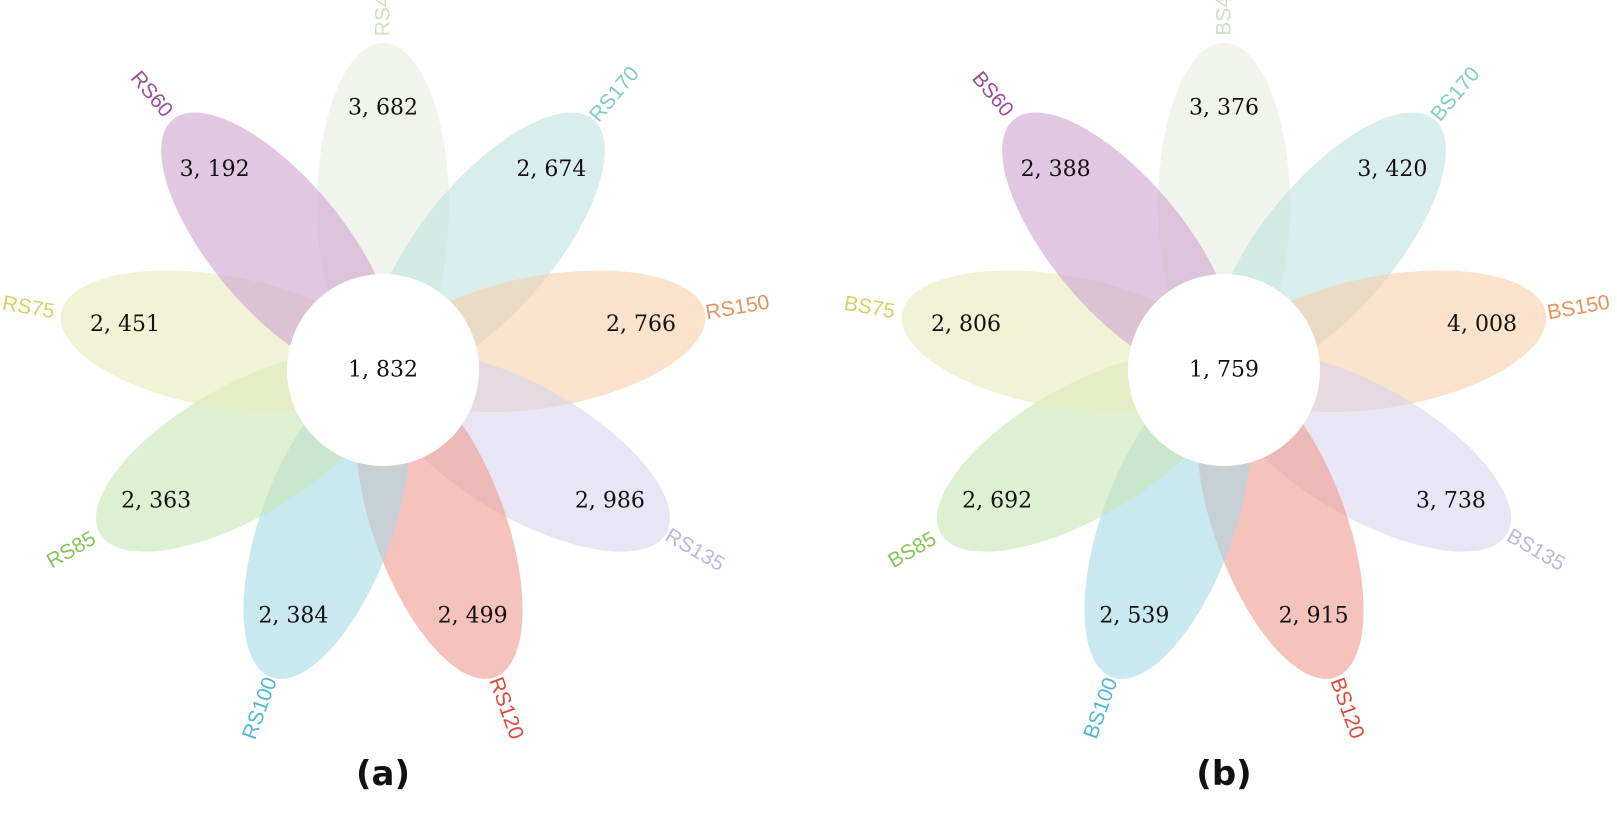 This screenshot has height=829, width=1617. I want to click on set-label-rs85: RS85, so click(71, 550).